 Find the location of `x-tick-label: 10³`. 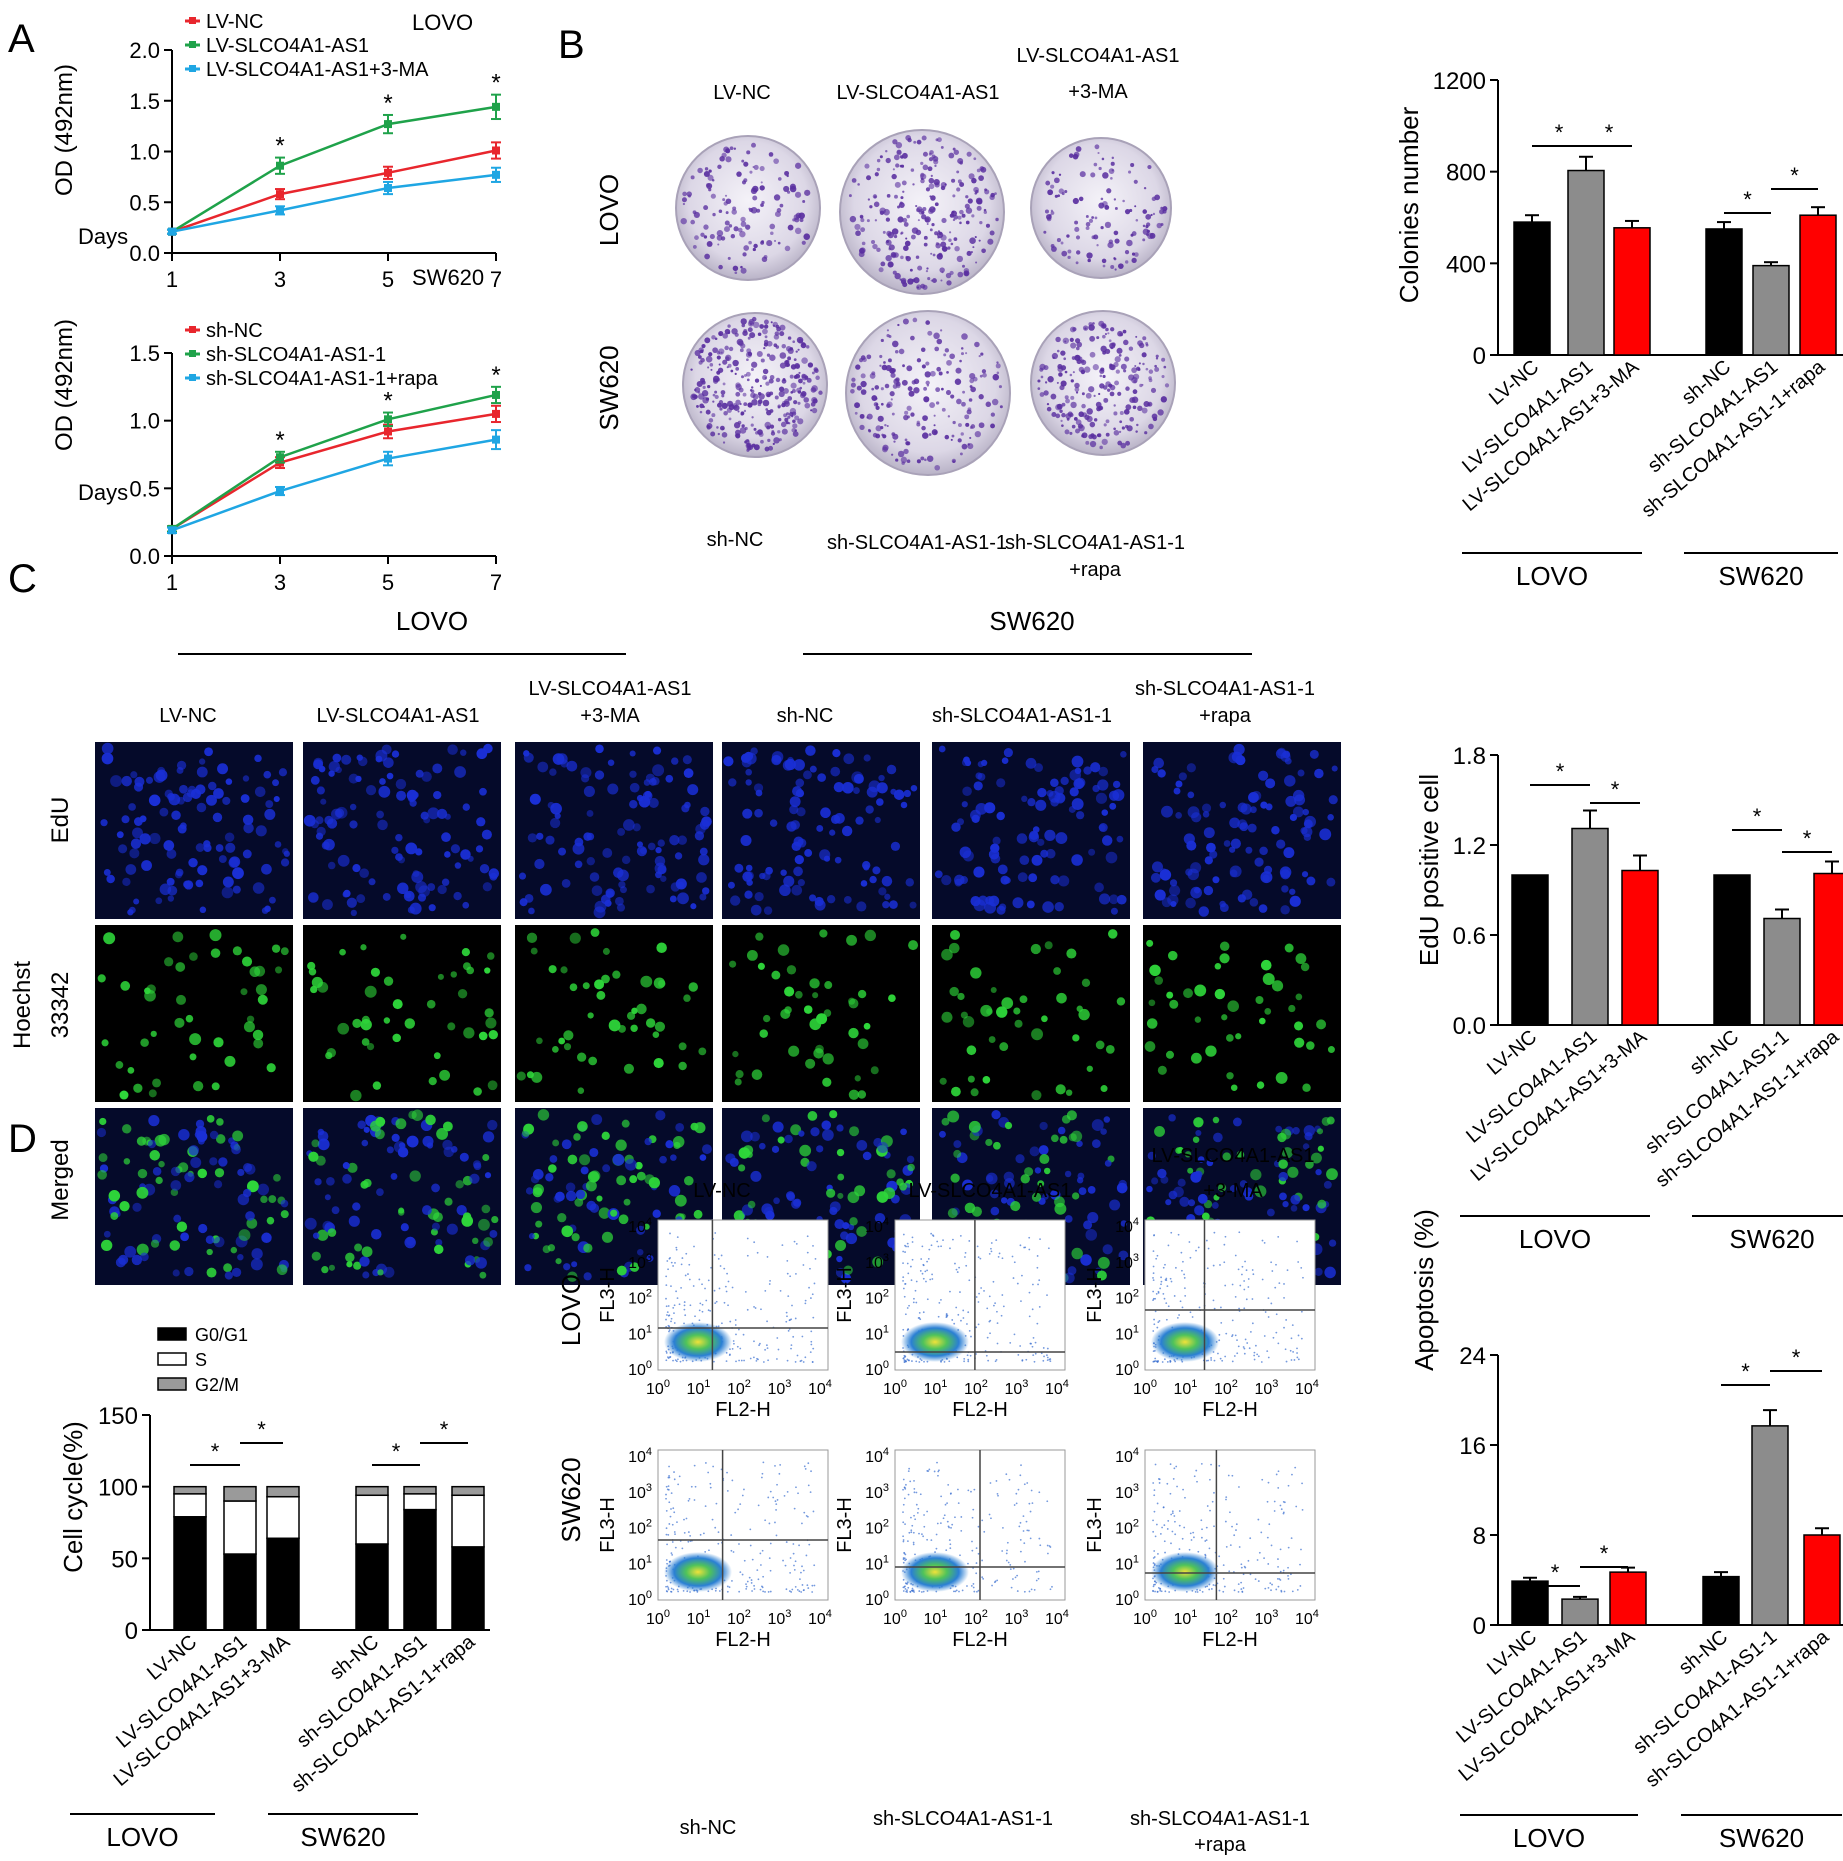

x-tick-label: 10³ is located at coordinates (1016, 1618).